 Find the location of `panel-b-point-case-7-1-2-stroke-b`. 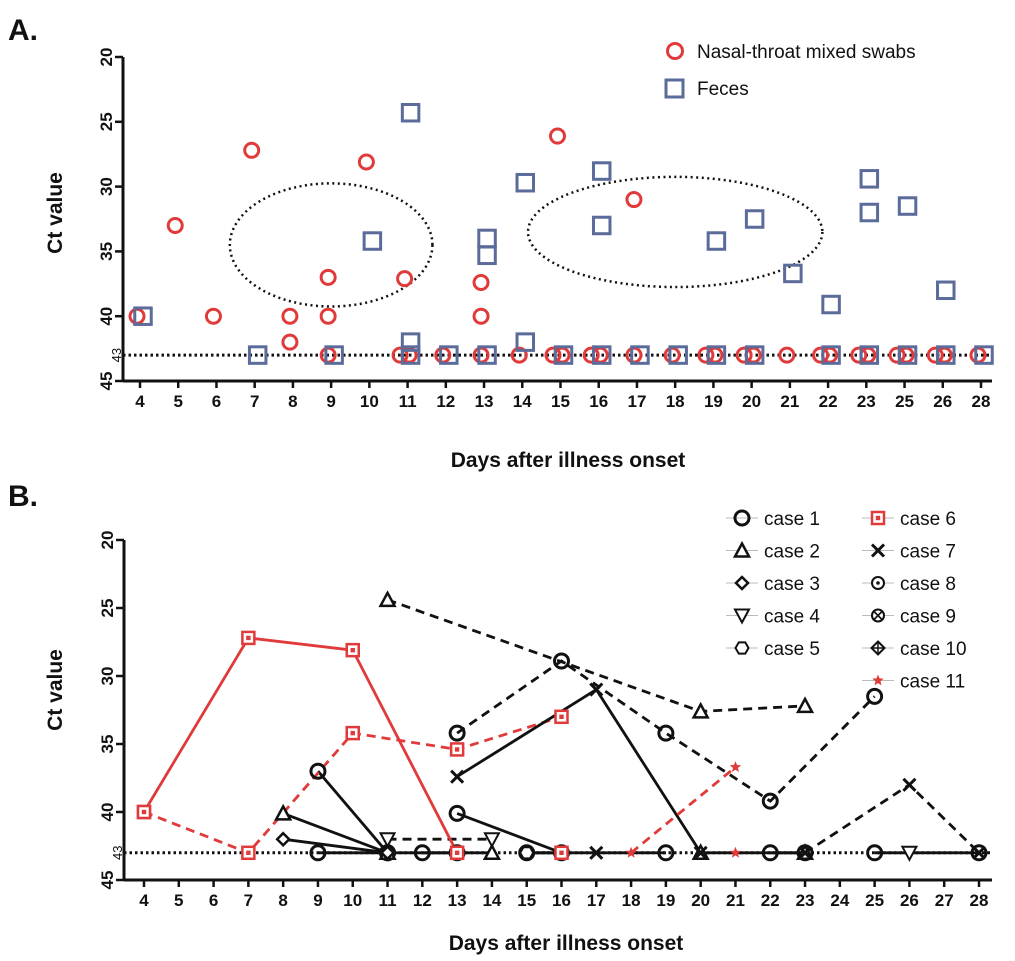

panel-b-point-case-7-1-2-stroke-b is located at coordinates (596, 689).